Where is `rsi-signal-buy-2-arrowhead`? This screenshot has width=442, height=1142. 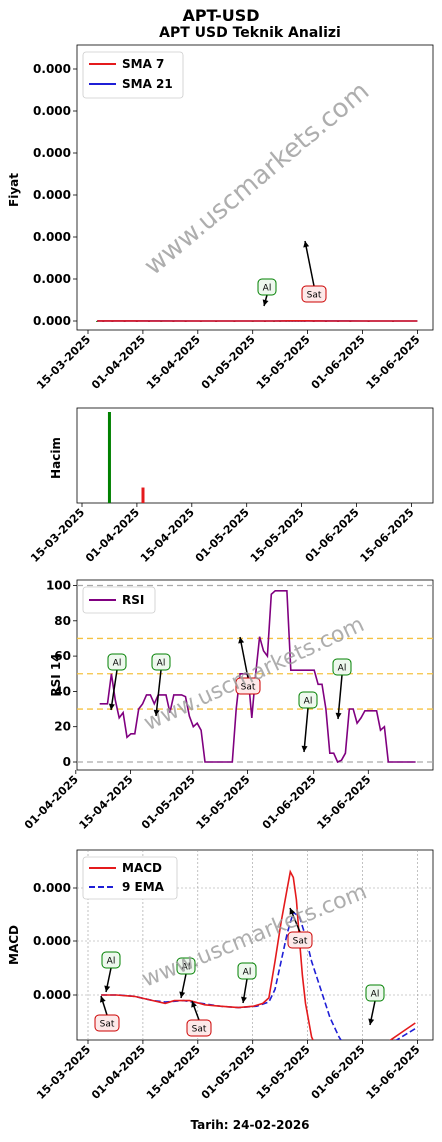 rsi-signal-buy-2-arrowhead is located at coordinates (156, 712).